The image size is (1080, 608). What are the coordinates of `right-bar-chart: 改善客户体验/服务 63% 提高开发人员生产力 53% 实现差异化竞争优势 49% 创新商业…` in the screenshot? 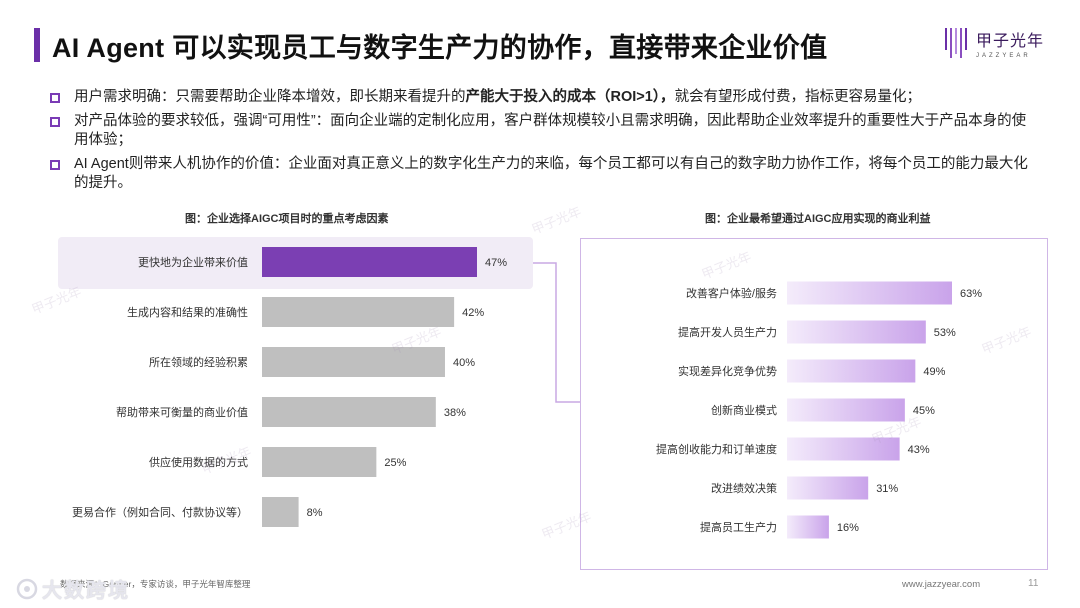 It's located at (819, 410).